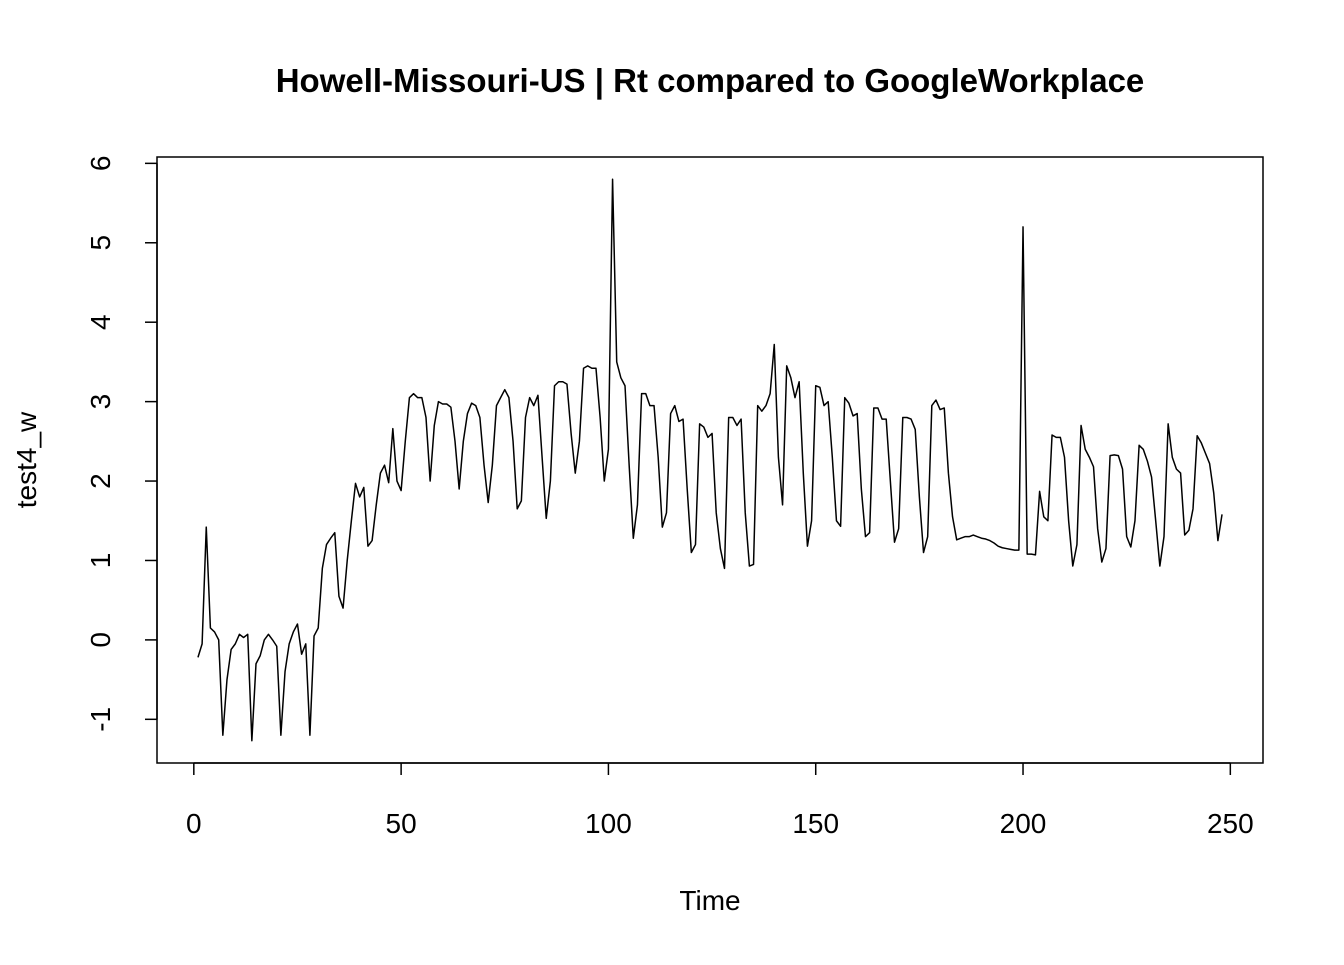  I want to click on x-tick-label: 50, so click(401, 823).